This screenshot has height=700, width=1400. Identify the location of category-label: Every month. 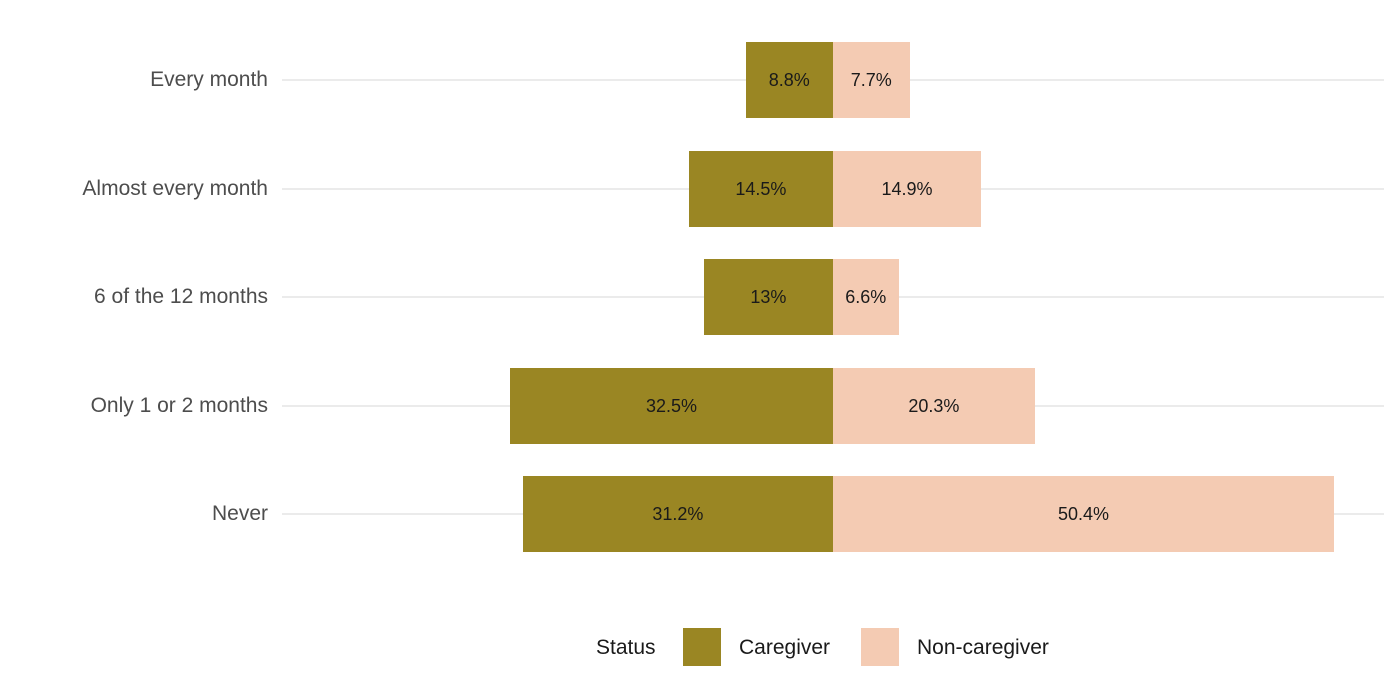
(209, 79).